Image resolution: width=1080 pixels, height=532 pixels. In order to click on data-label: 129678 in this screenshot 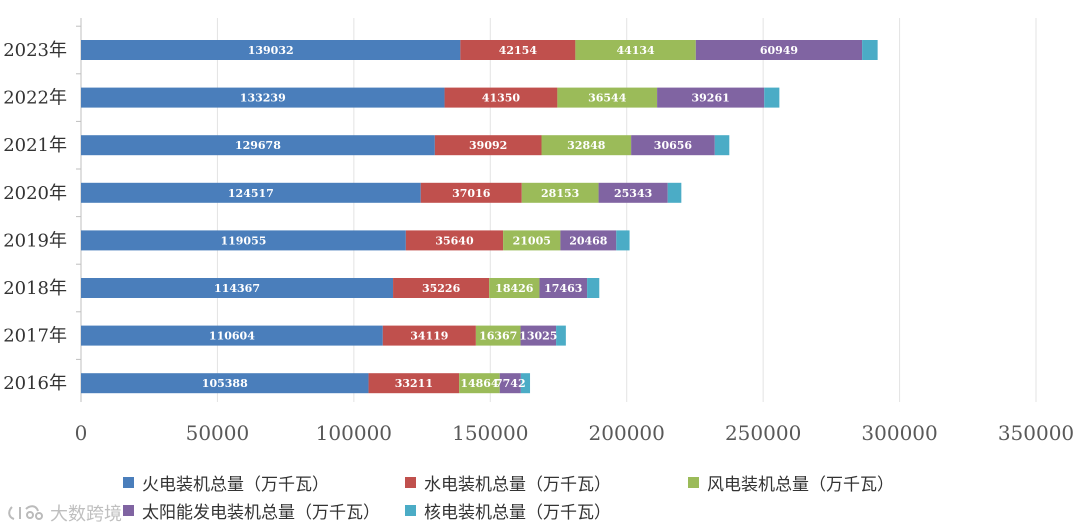, I will do `click(258, 145)`.